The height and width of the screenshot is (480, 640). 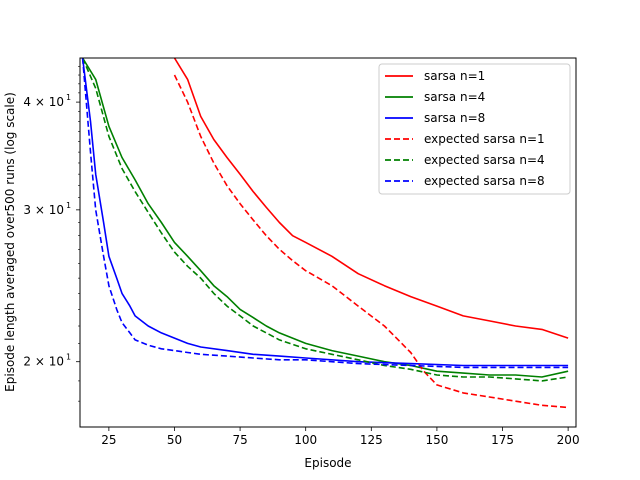 I want to click on legend-label: expected sarsa n=4, so click(x=484, y=160).